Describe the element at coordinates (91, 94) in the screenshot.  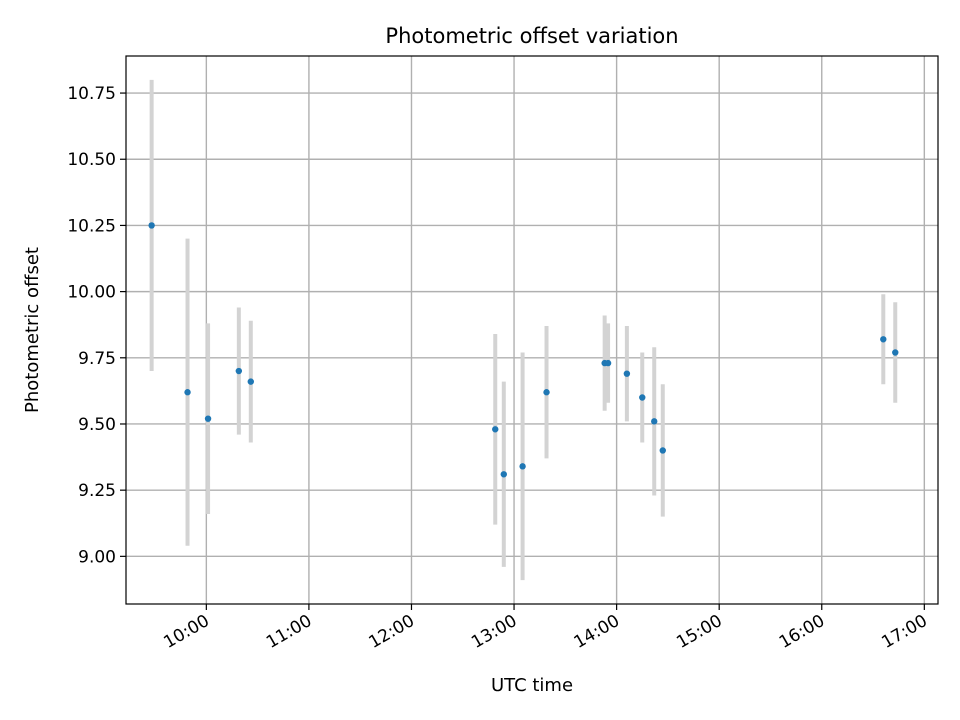
I see `y-tick-label: 10.75` at that location.